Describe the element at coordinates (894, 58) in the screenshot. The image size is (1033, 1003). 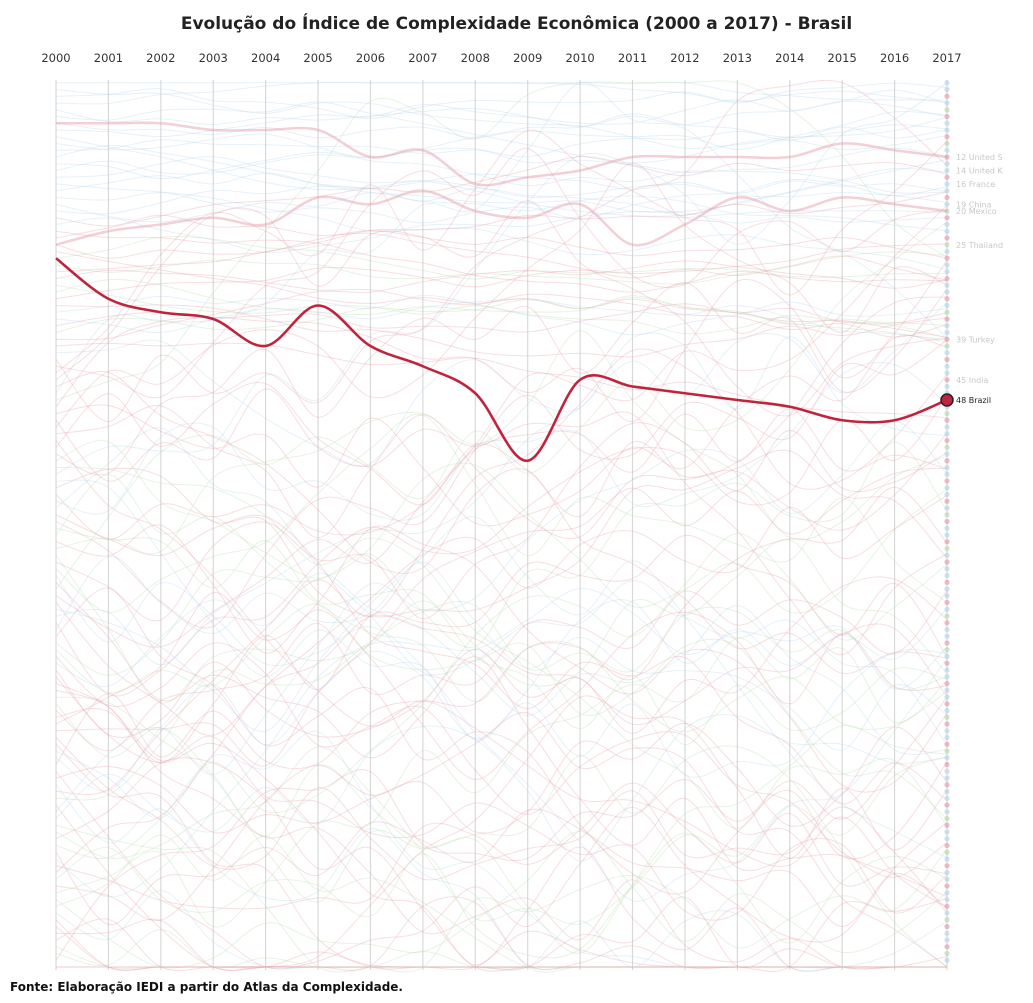
I see `year-tick-label: 2016` at that location.